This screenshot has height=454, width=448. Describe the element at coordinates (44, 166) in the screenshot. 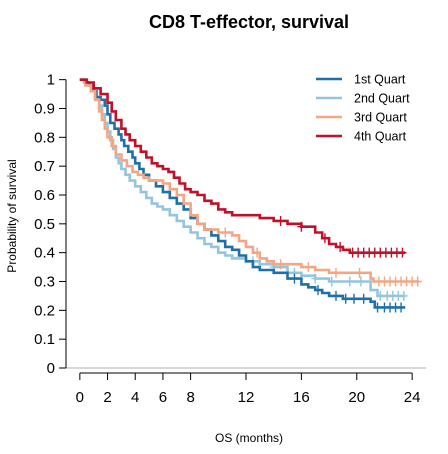

I see `y-tick-label: 0.7` at that location.